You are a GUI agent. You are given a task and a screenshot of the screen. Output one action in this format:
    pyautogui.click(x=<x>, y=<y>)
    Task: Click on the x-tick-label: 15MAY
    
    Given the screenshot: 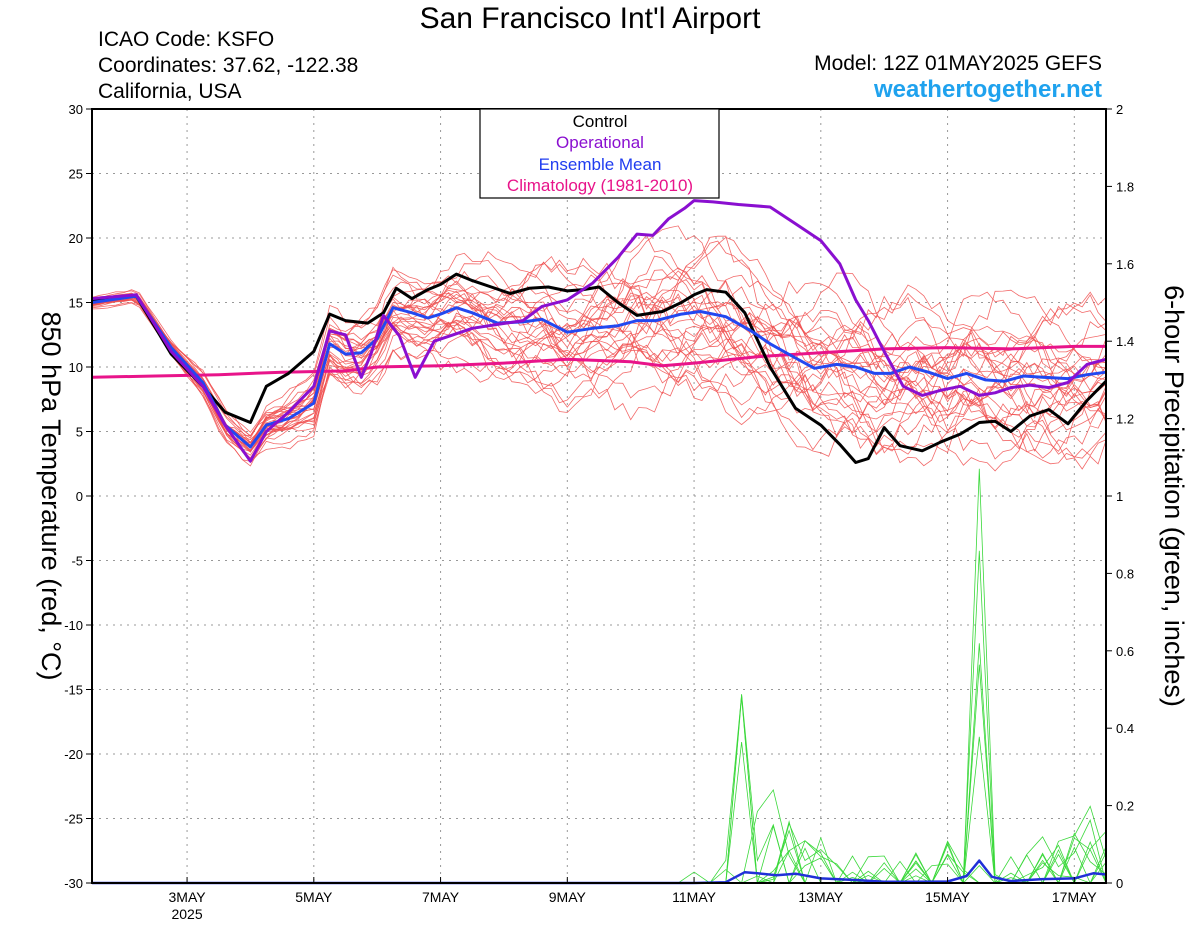 What is the action you would take?
    pyautogui.click(x=948, y=897)
    